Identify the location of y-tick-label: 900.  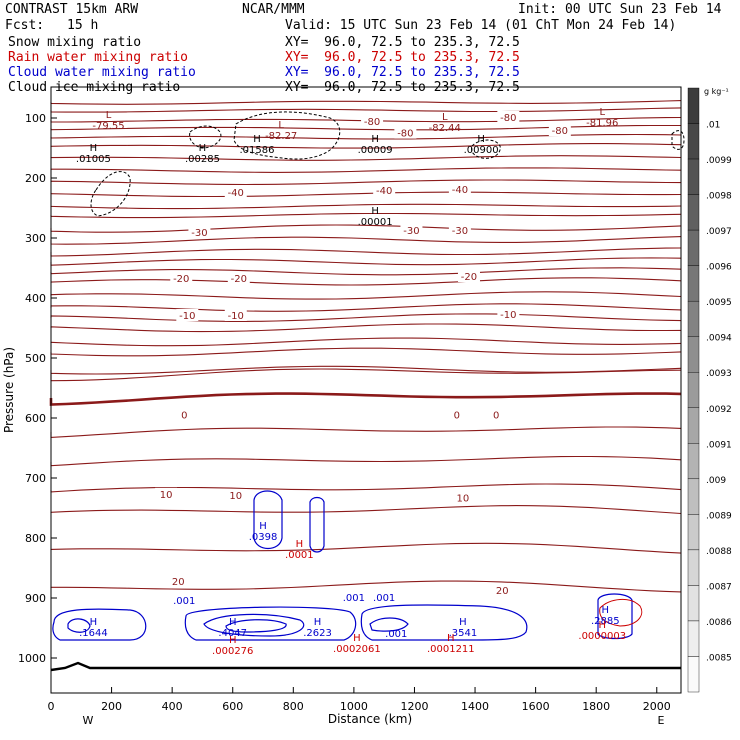
(35, 598).